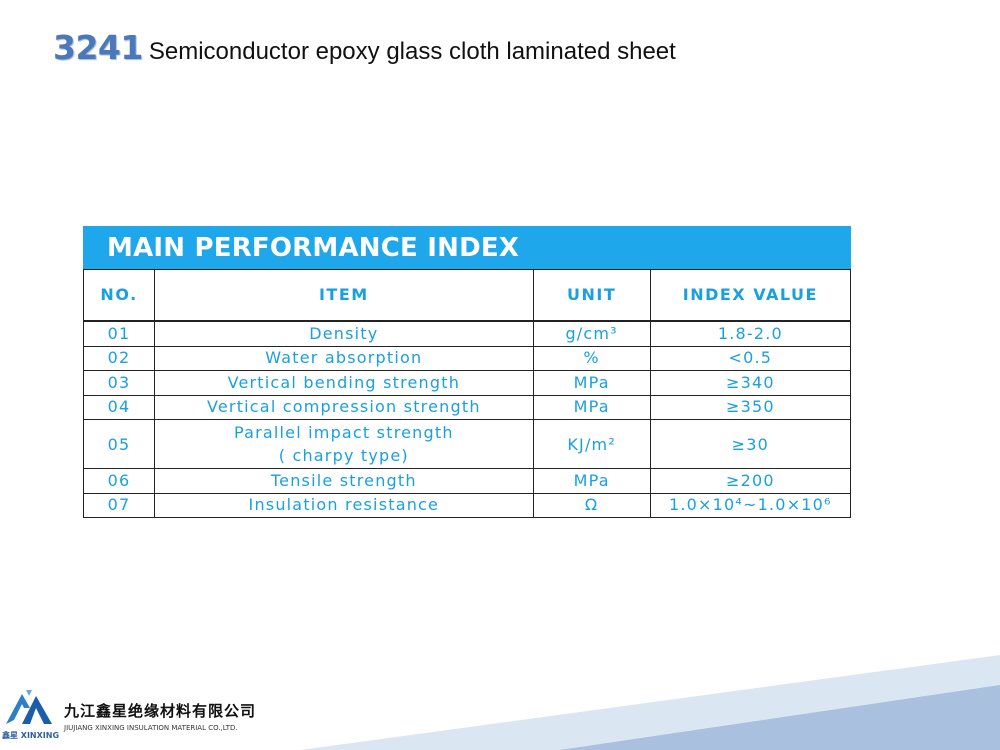 The image size is (1000, 750). I want to click on table-row: 06 Tensile strength MPa ≥200, so click(467, 481).